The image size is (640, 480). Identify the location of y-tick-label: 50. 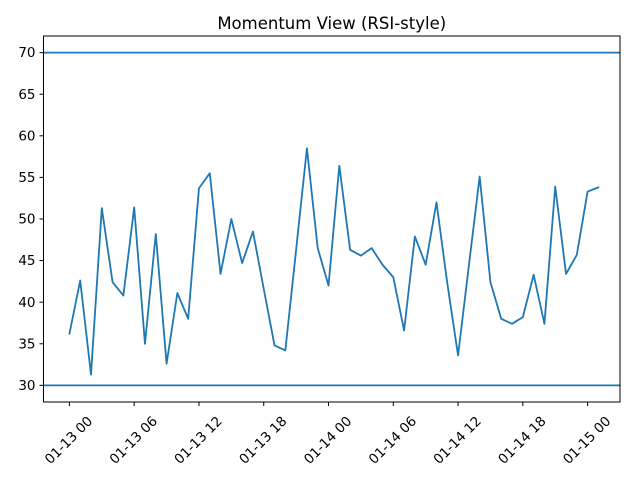
(26, 220).